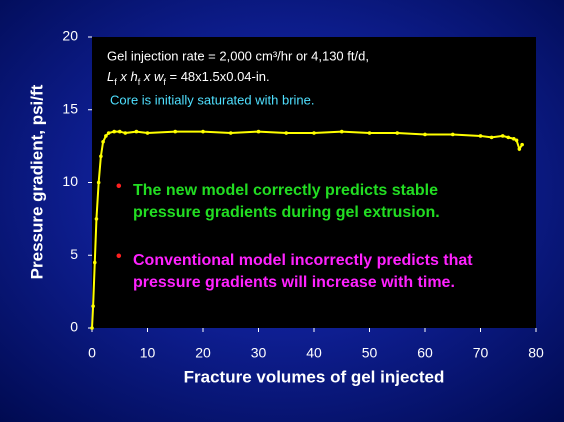  What do you see at coordinates (70, 36) in the screenshot?
I see `y-tick-label: 20` at bounding box center [70, 36].